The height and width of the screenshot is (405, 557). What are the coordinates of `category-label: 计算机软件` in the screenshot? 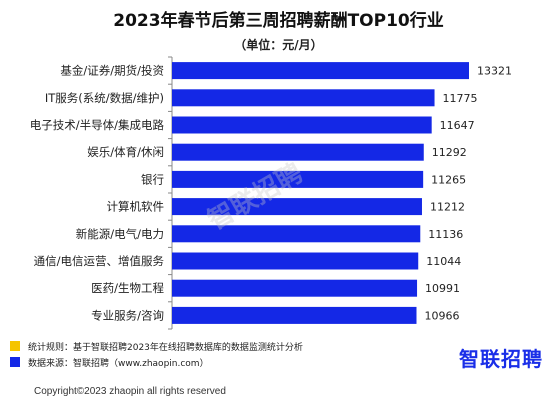 It's located at (136, 207).